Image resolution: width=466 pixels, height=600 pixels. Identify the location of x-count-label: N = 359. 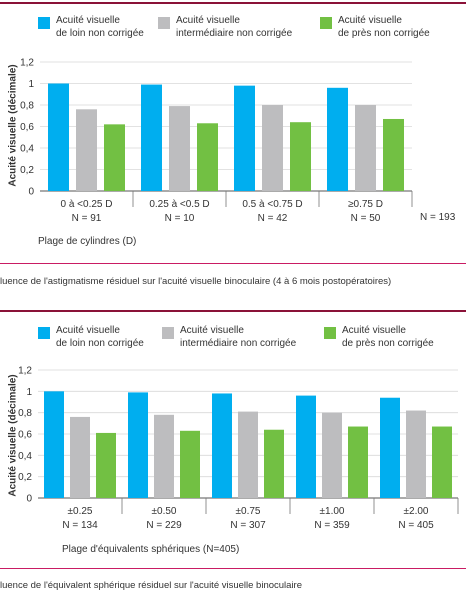
(332, 525).